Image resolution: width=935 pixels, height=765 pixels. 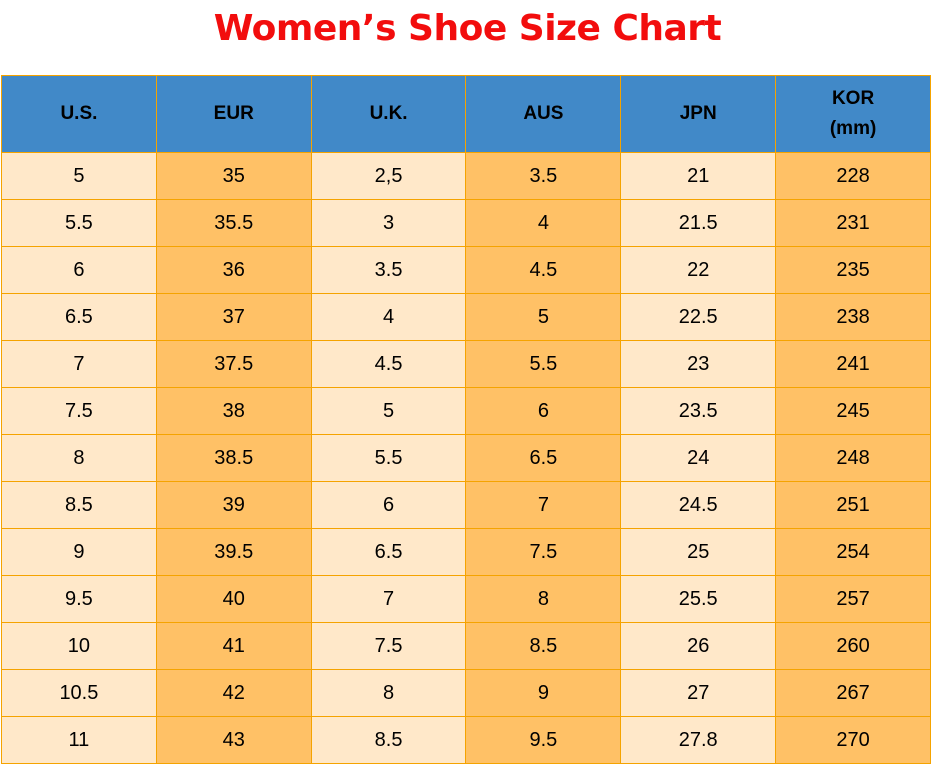 I want to click on column-header: EUR, so click(x=233, y=114).